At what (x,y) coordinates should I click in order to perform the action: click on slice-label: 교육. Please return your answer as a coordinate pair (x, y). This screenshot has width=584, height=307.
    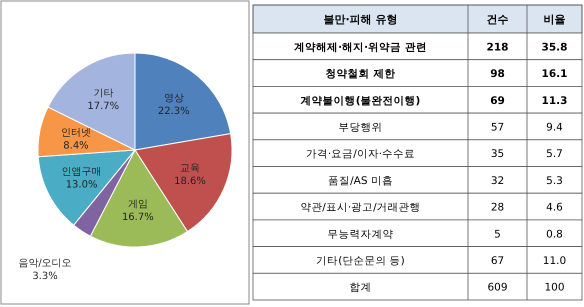
    Looking at the image, I should click on (190, 168).